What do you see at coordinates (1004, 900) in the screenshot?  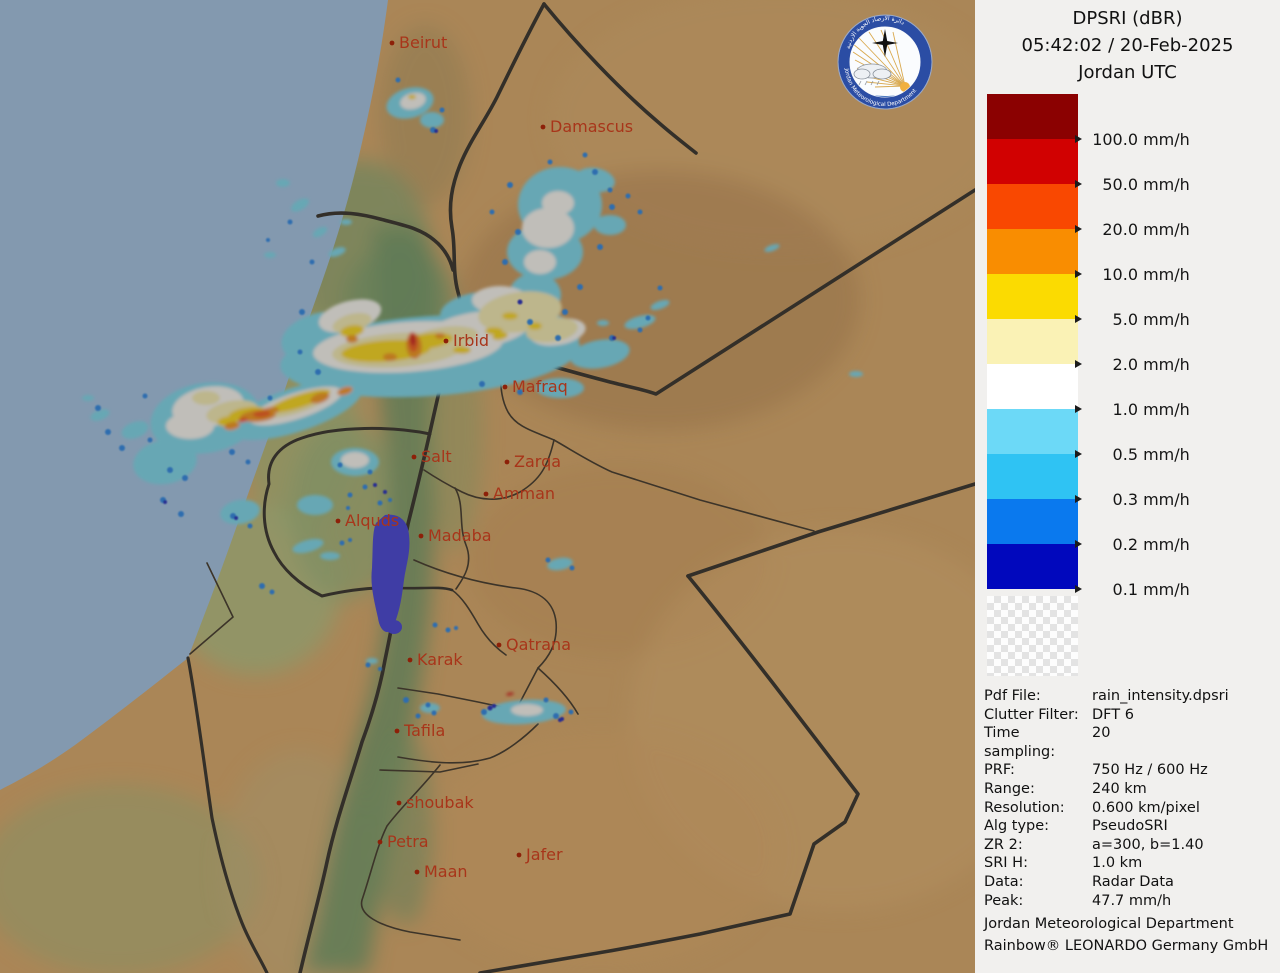 I see `metadata-label: Peak:` at bounding box center [1004, 900].